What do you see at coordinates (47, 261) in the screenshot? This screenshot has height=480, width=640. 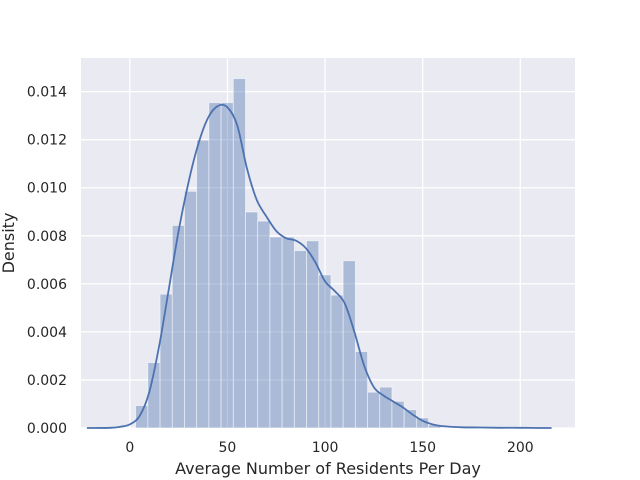 I see `y-tick-labels: 0.000 0.002 0.004 0.006 0.008 0.010 0.012 0.014` at bounding box center [47, 261].